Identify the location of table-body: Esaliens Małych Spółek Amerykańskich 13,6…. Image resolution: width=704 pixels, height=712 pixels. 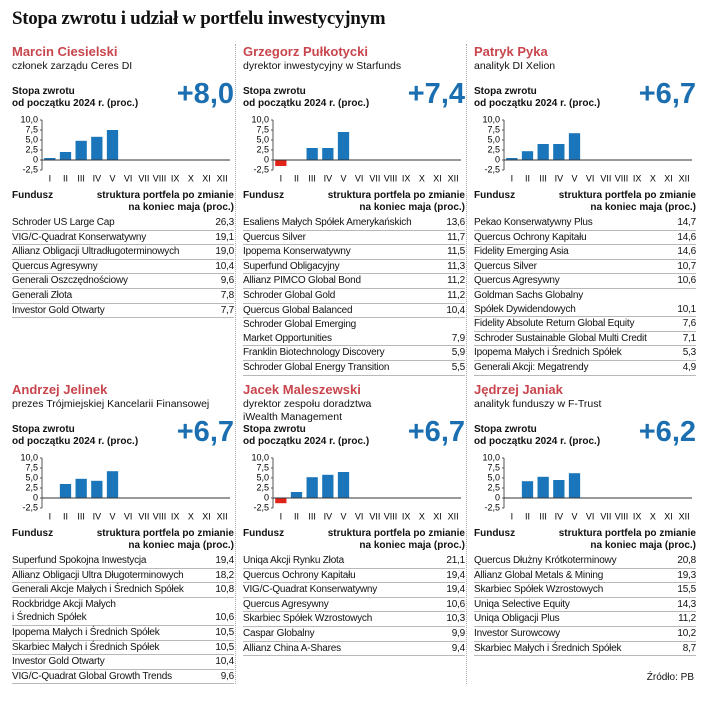
(354, 296).